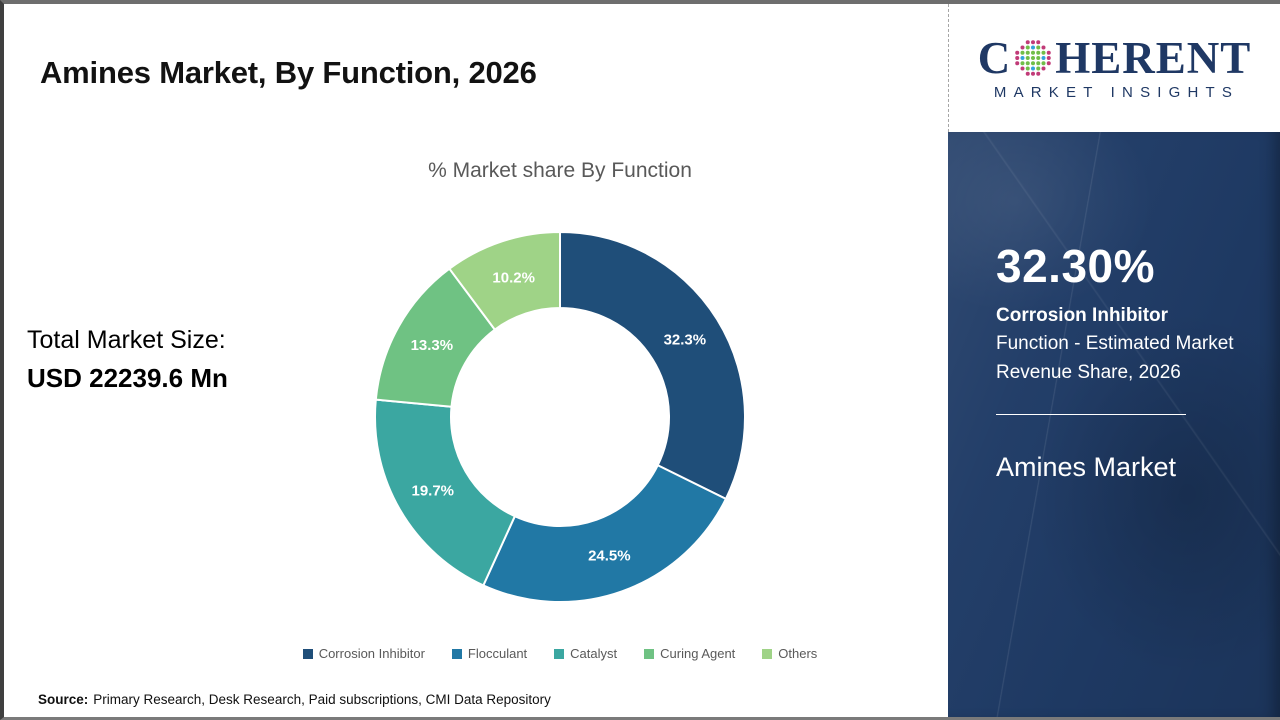  Describe the element at coordinates (1153, 57) in the screenshot. I see `brand-letters-herent: HERENT` at that location.